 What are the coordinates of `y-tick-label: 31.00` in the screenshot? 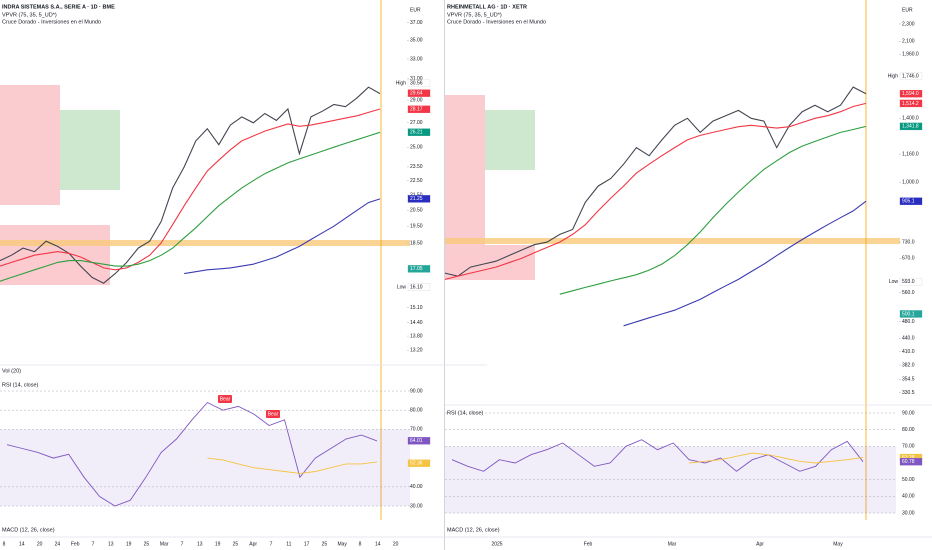 It's located at (416, 79).